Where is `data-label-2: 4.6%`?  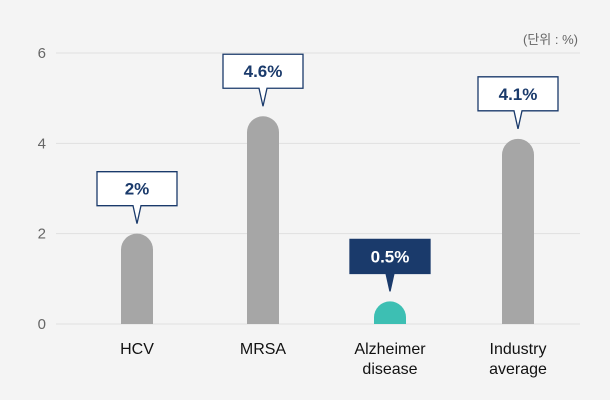
data-label-2: 4.6% is located at coordinates (263, 80).